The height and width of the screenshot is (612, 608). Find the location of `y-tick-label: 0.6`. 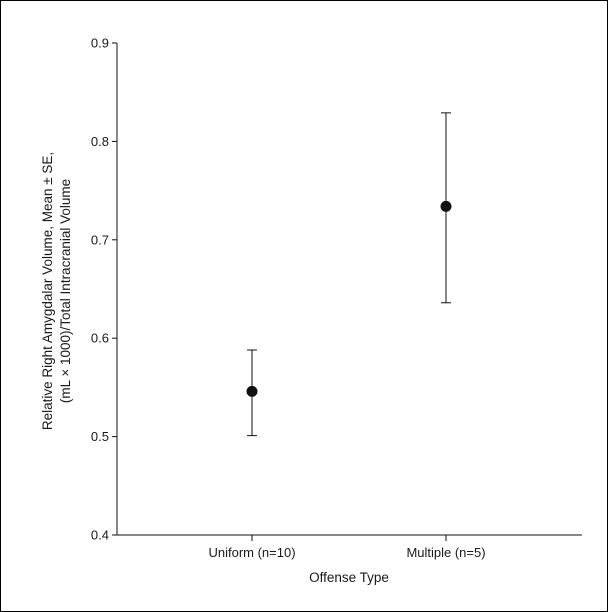

y-tick-label: 0.6 is located at coordinates (100, 338).